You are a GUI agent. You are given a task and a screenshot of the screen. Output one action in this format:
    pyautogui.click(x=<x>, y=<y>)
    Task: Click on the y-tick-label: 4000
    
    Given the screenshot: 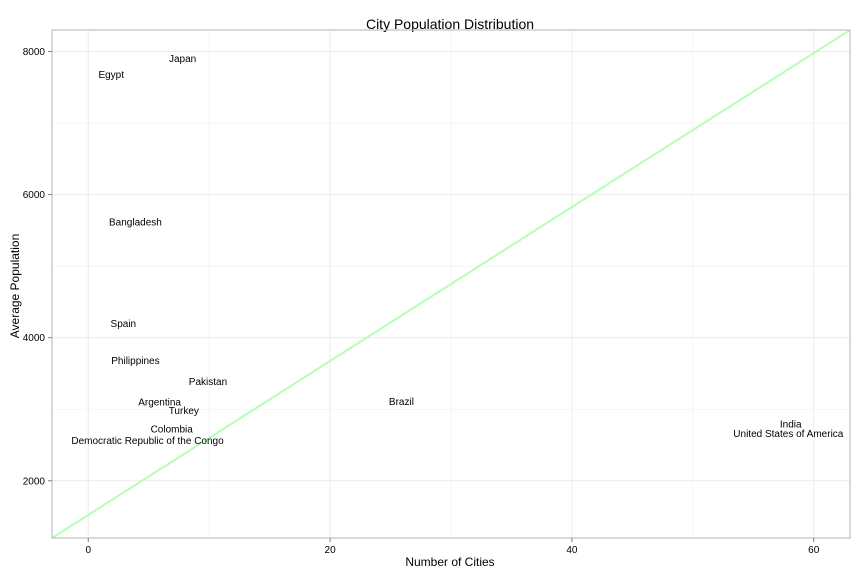 What is the action you would take?
    pyautogui.click(x=34, y=338)
    